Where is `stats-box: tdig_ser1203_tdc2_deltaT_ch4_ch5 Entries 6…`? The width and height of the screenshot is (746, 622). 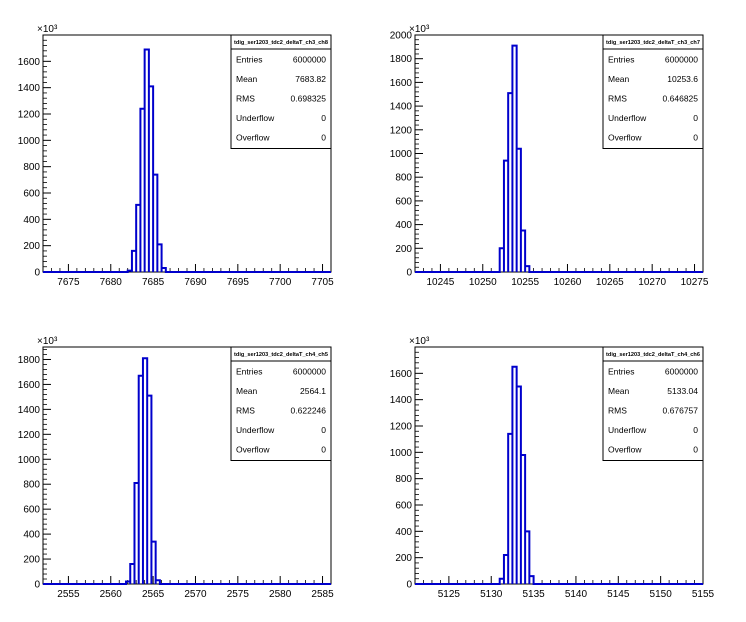
stats-box: tdig_ser1203_tdc2_deltaT_ch4_ch5 Entries 6… is located at coordinates (281, 403).